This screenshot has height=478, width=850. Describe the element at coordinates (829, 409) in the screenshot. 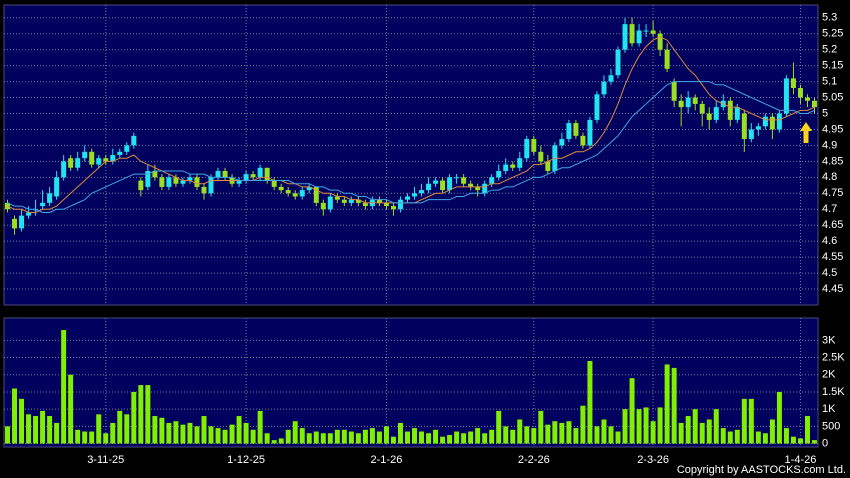

I see `y-tick-label: 1K` at that location.